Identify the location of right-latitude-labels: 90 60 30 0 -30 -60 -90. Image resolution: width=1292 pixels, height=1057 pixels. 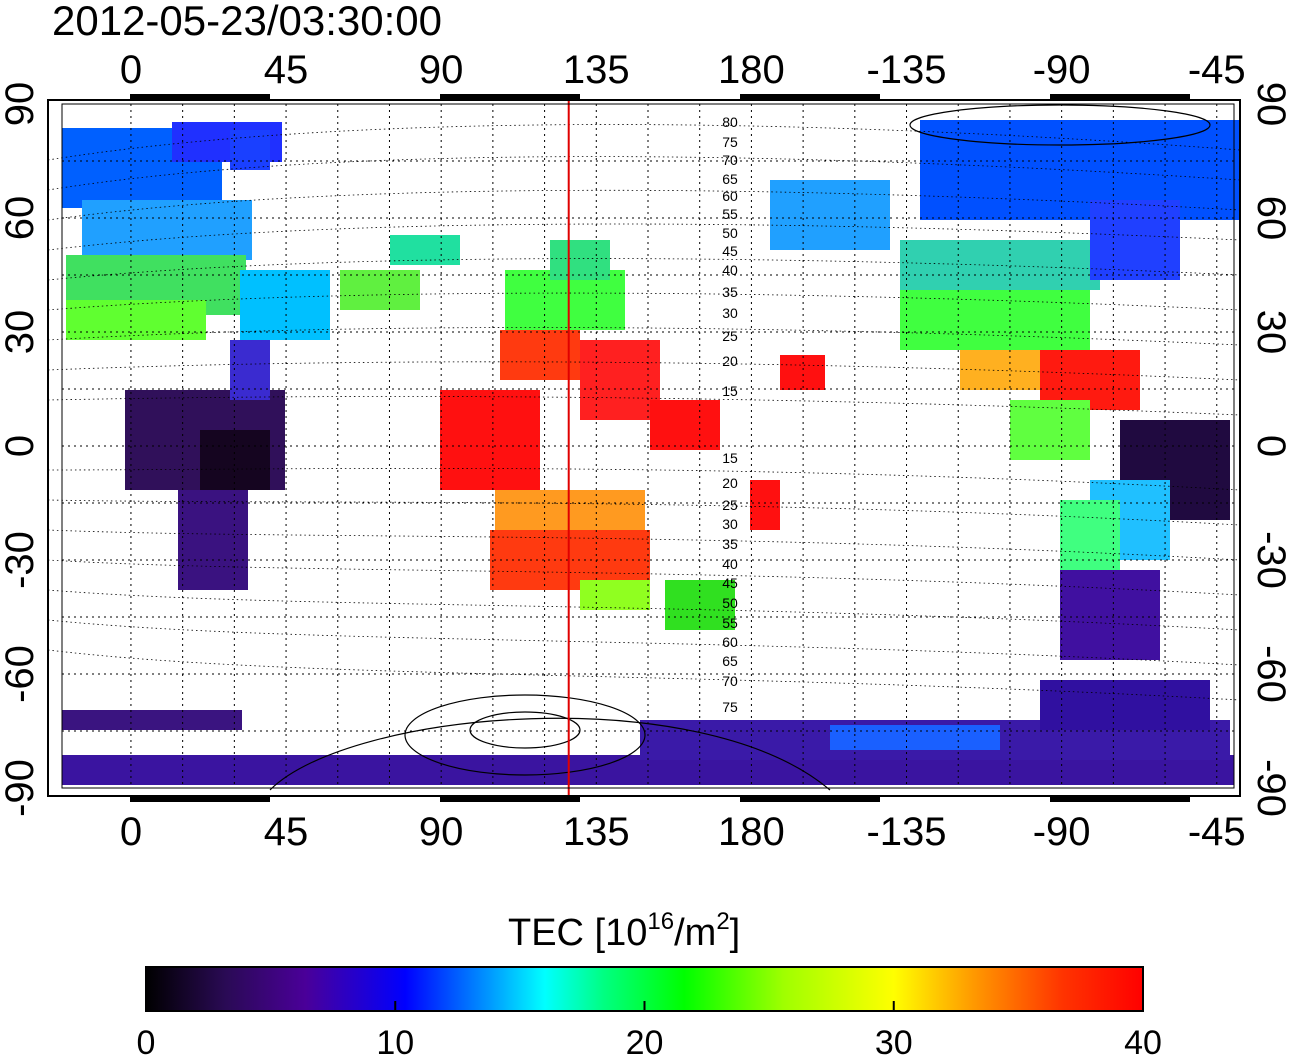
(1270, 449).